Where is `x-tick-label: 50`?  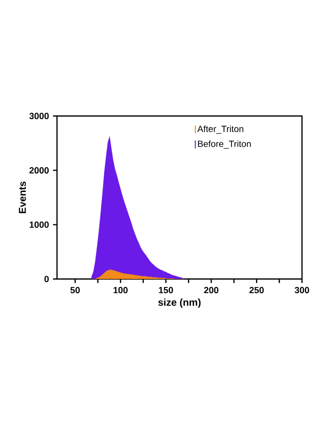
x-tick-label: 50 is located at coordinates (75, 290).